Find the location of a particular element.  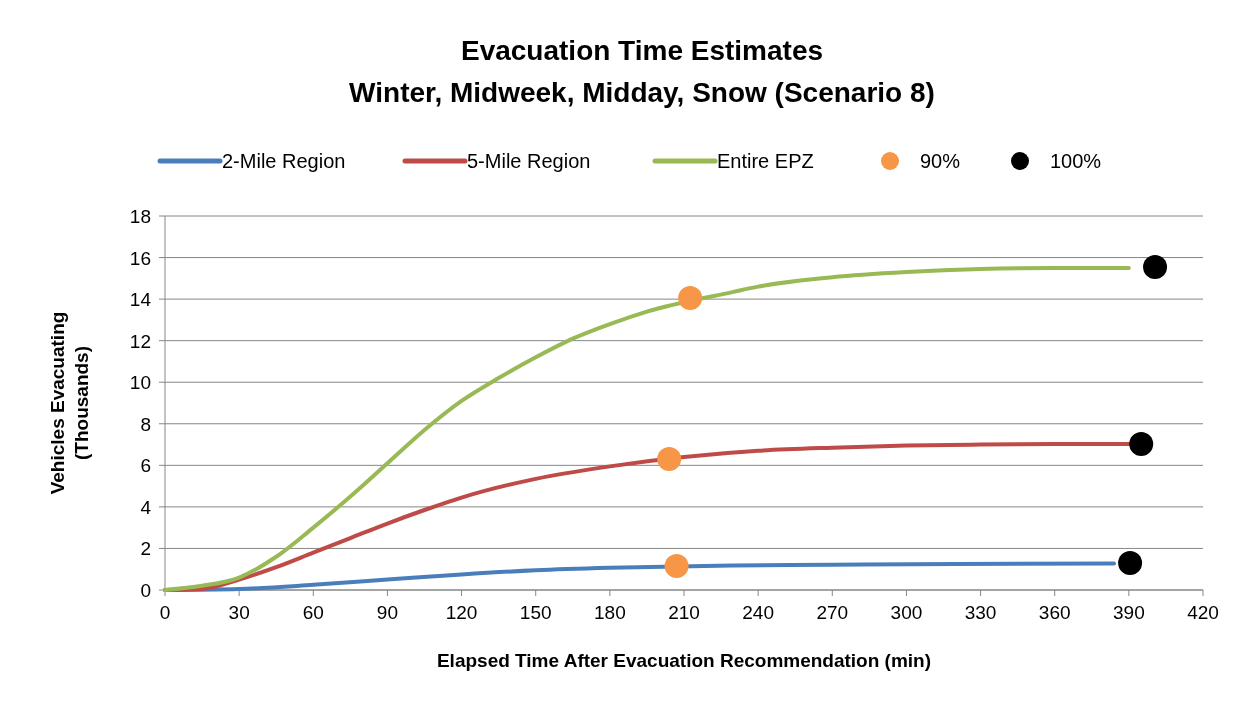

y-tick-label: 16 is located at coordinates (140, 258).